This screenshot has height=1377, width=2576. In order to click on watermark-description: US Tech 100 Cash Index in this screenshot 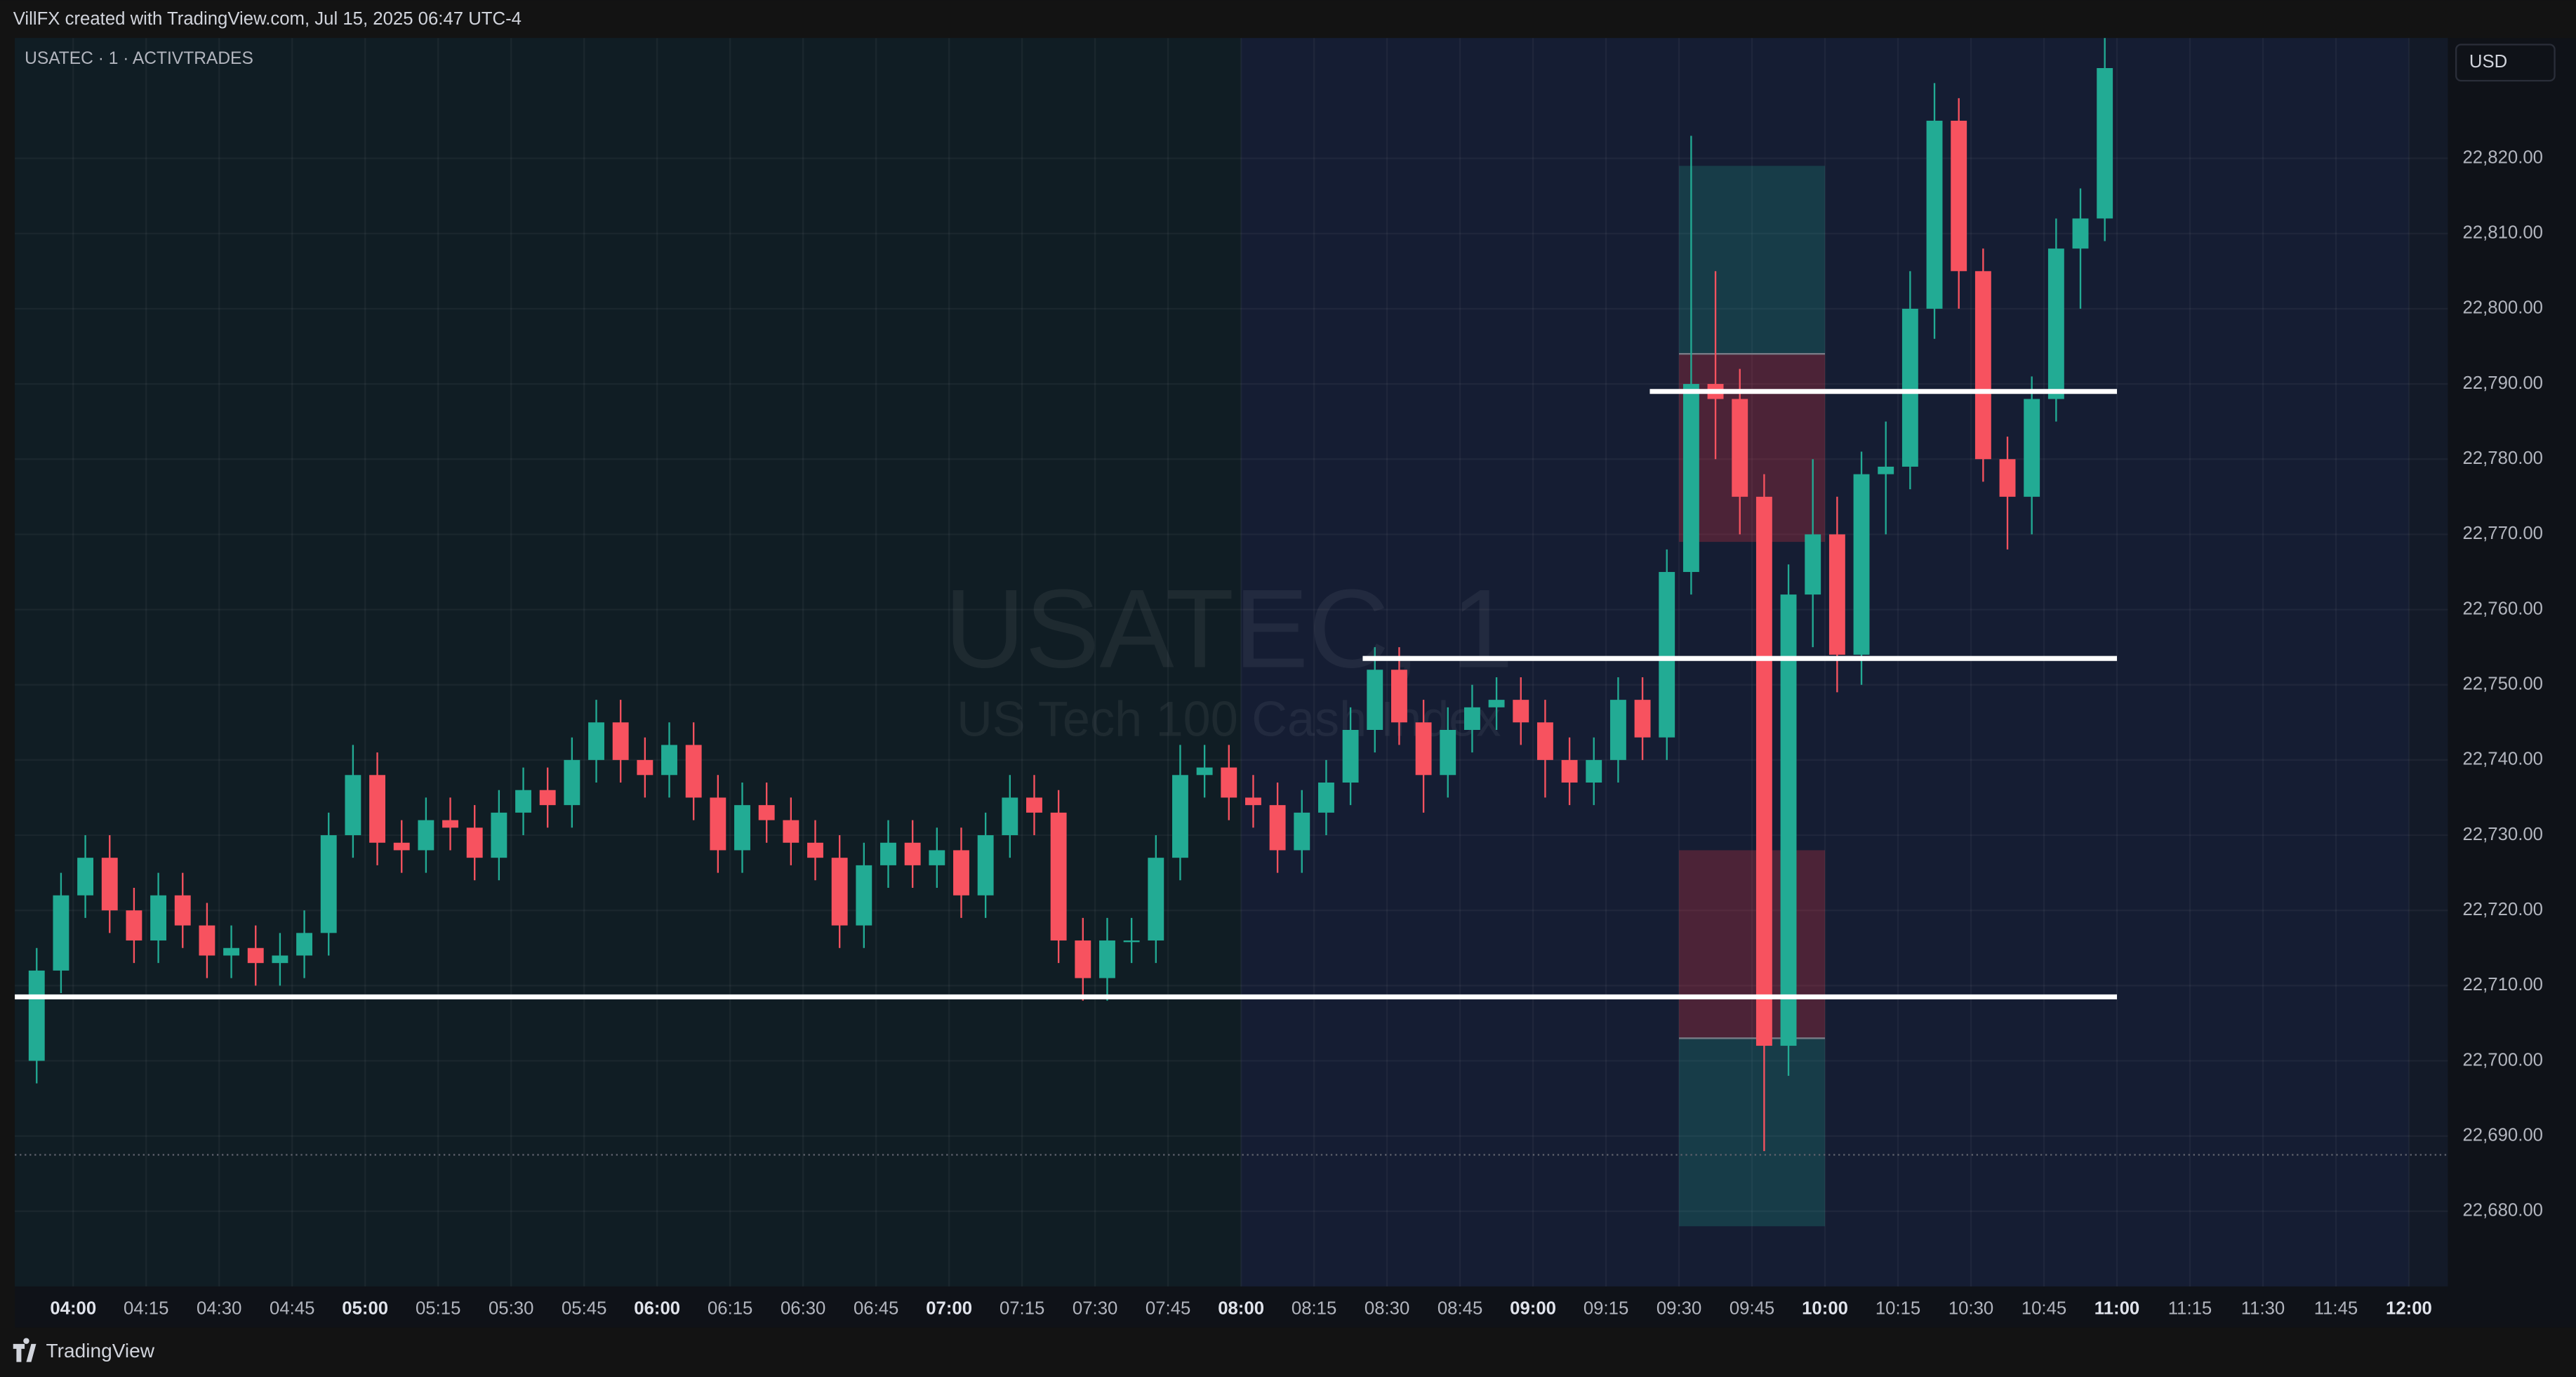, I will do `click(1229, 719)`.